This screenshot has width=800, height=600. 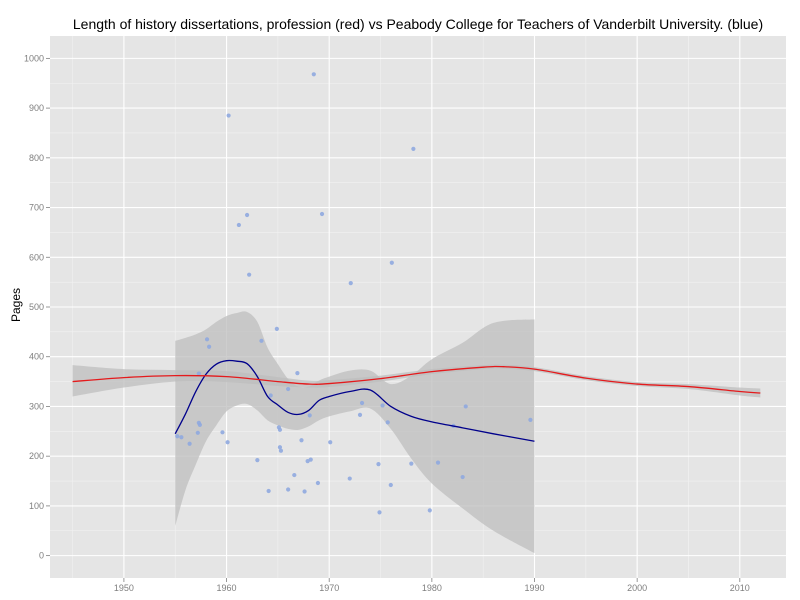 I want to click on y-tick-label: 1000, so click(x=34, y=58).